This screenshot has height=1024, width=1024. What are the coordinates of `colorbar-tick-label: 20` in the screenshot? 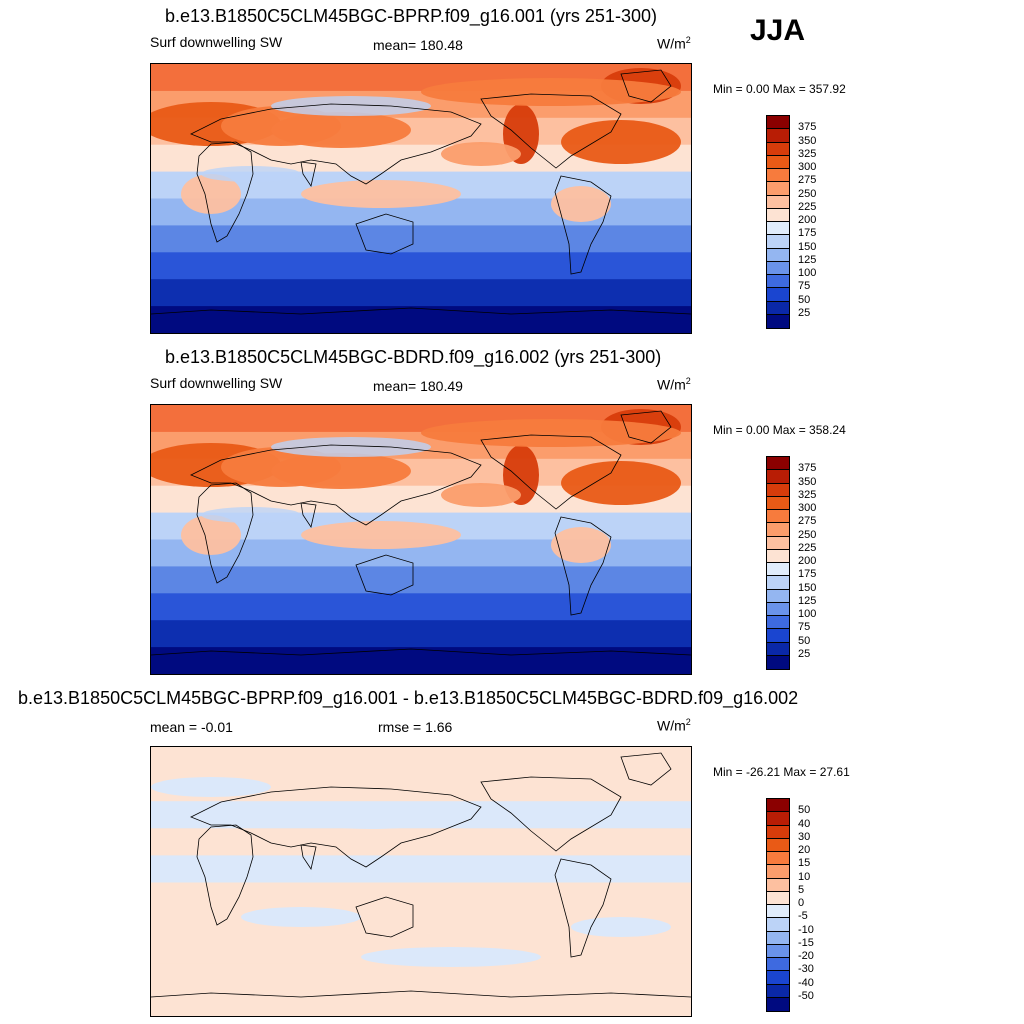 It's located at (804, 850).